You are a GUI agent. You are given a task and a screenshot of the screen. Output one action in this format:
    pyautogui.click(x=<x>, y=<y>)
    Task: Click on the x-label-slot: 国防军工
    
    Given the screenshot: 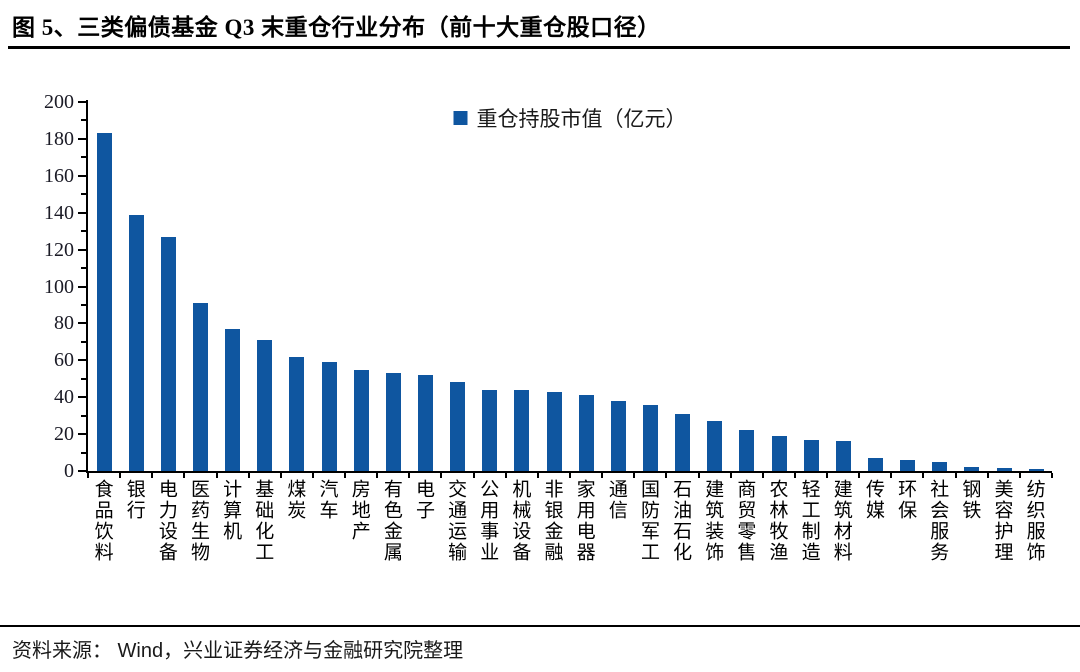 What is the action you would take?
    pyautogui.click(x=648, y=521)
    